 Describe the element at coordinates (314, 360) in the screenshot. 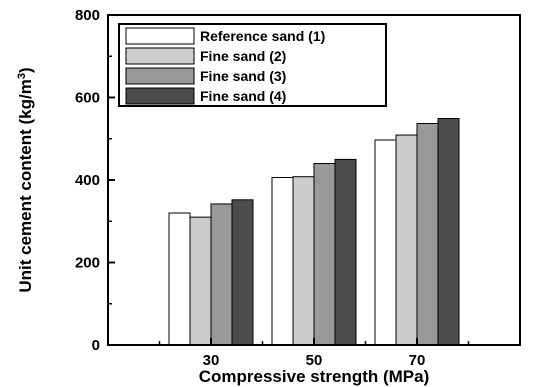

I see `x-tick-label: 50` at that location.